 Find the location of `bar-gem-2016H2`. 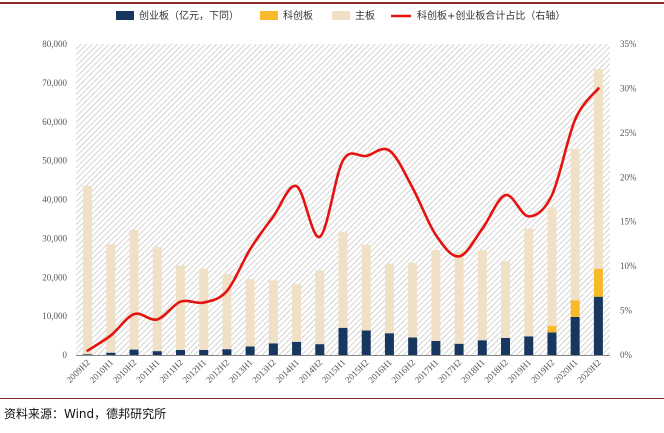

bar-gem-2016H2 is located at coordinates (413, 346).